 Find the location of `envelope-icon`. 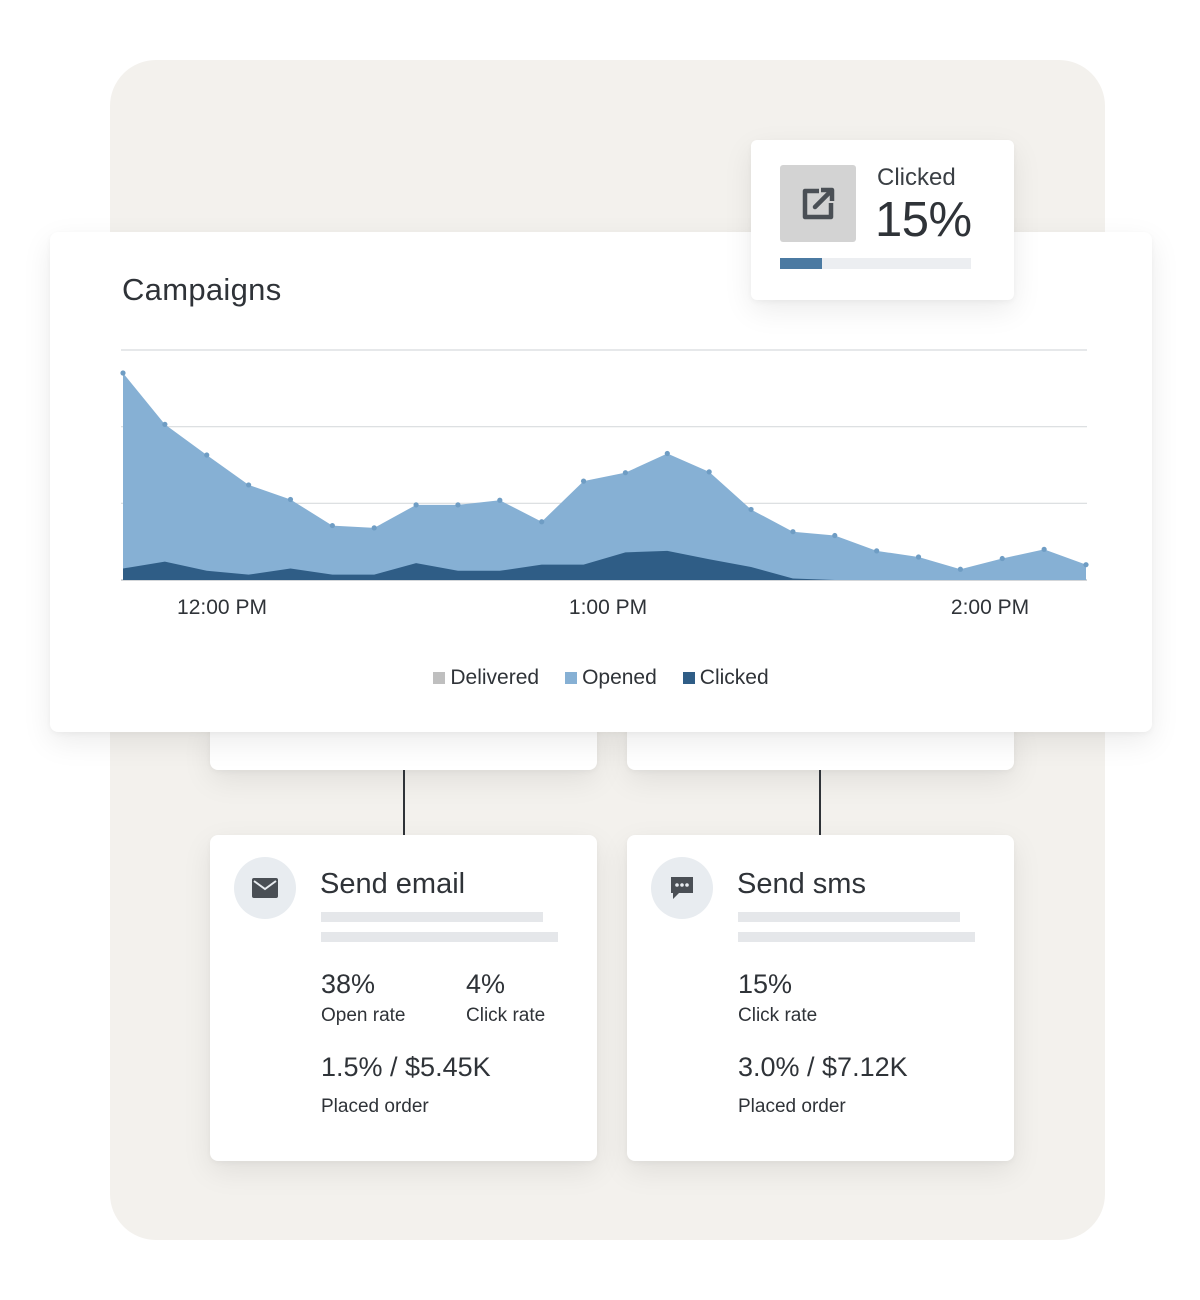

envelope-icon is located at coordinates (265, 888).